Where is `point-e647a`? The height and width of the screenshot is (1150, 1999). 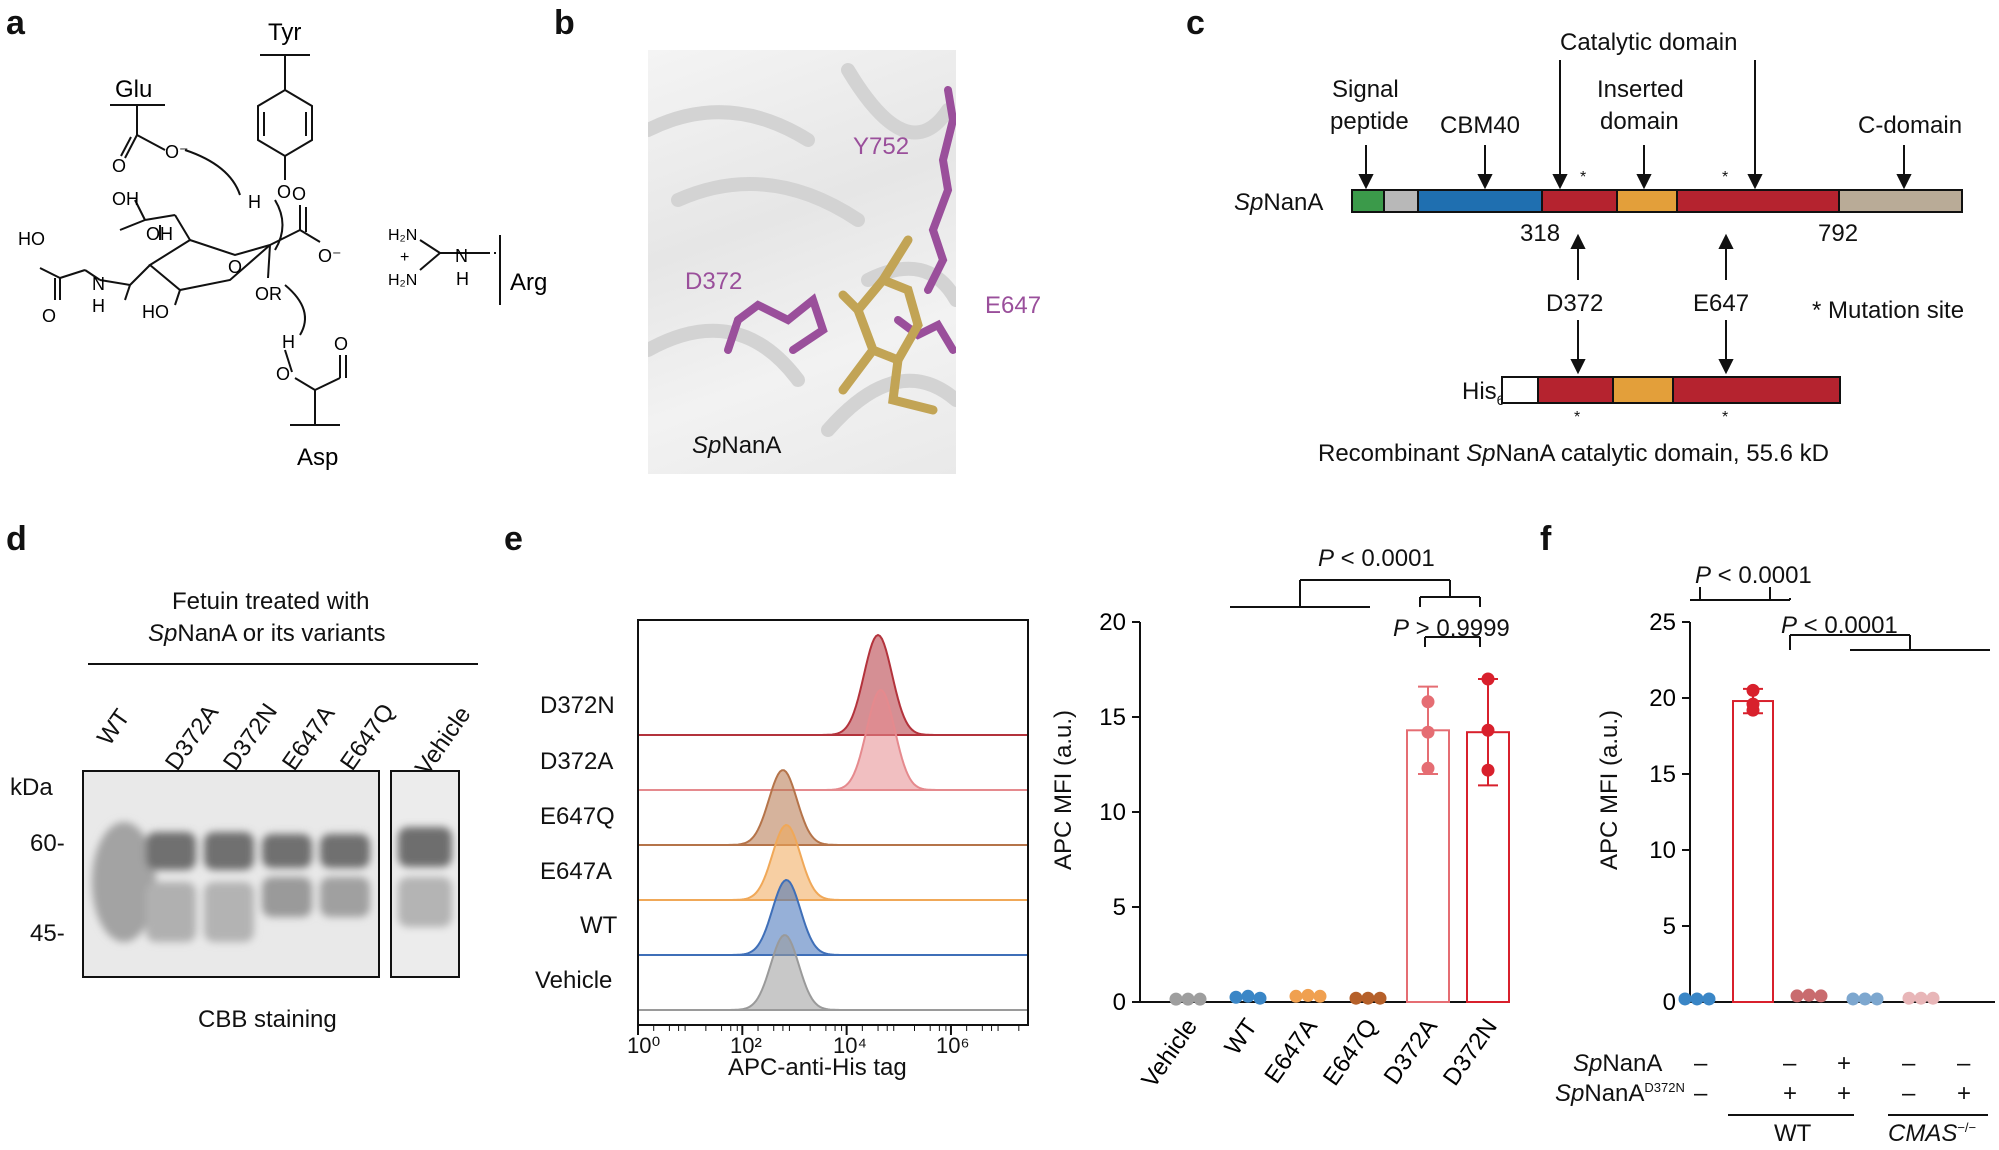 point-e647a is located at coordinates (1308, 995).